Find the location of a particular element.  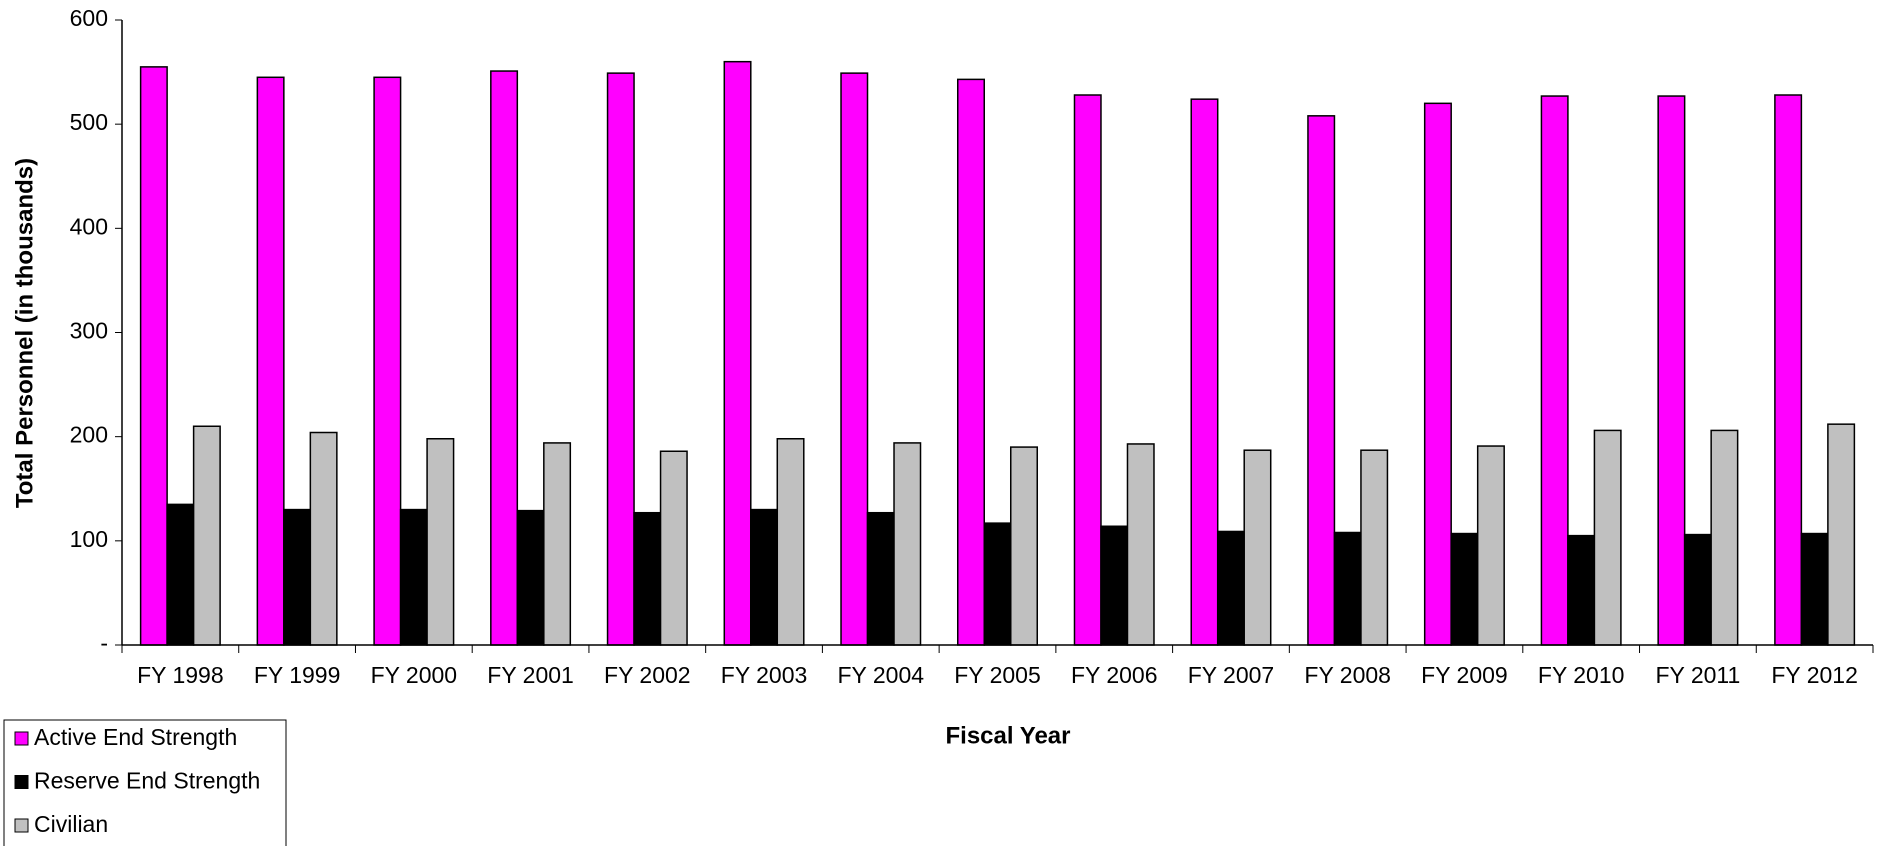

y-tick-label: 500 is located at coordinates (89, 122).